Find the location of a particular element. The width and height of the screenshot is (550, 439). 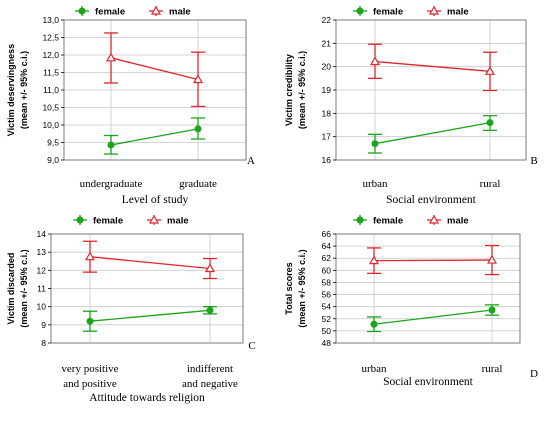

panel-d-category-label: urban is located at coordinates (374, 369).